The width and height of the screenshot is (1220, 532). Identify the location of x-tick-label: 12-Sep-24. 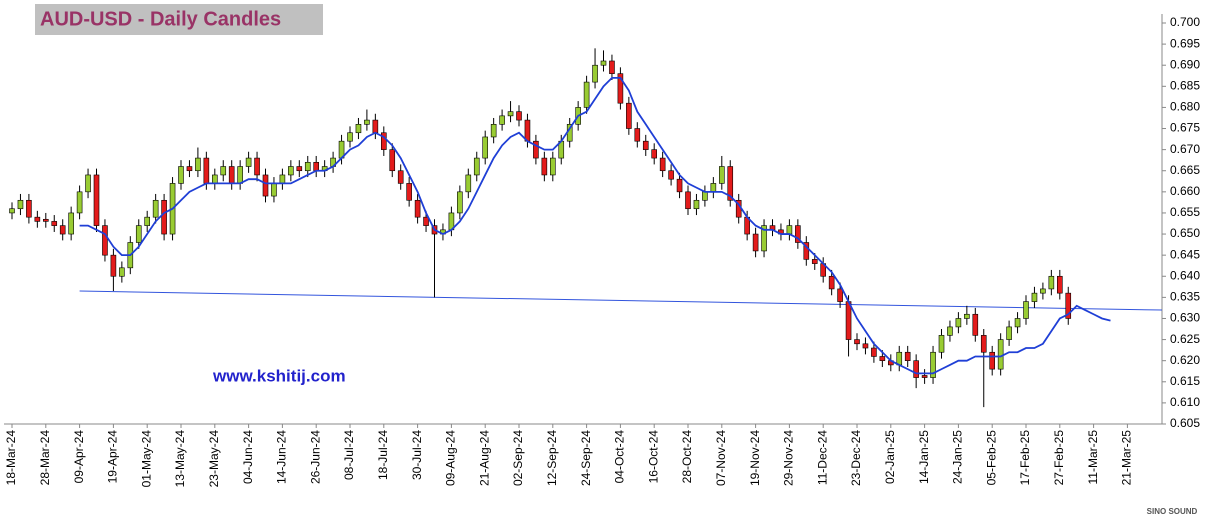
(552, 458).